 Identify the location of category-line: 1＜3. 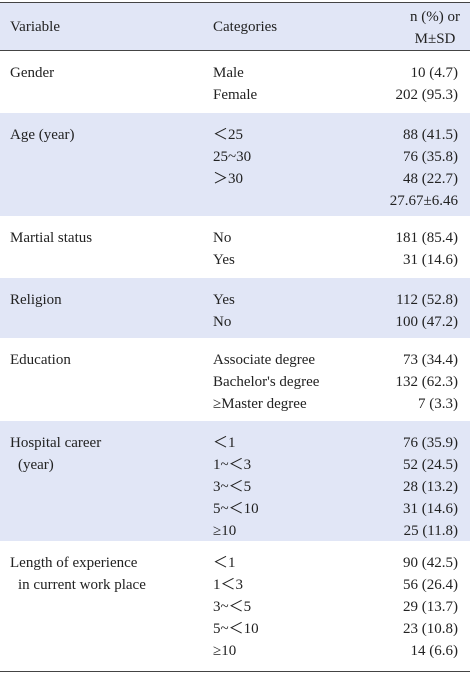
(228, 585).